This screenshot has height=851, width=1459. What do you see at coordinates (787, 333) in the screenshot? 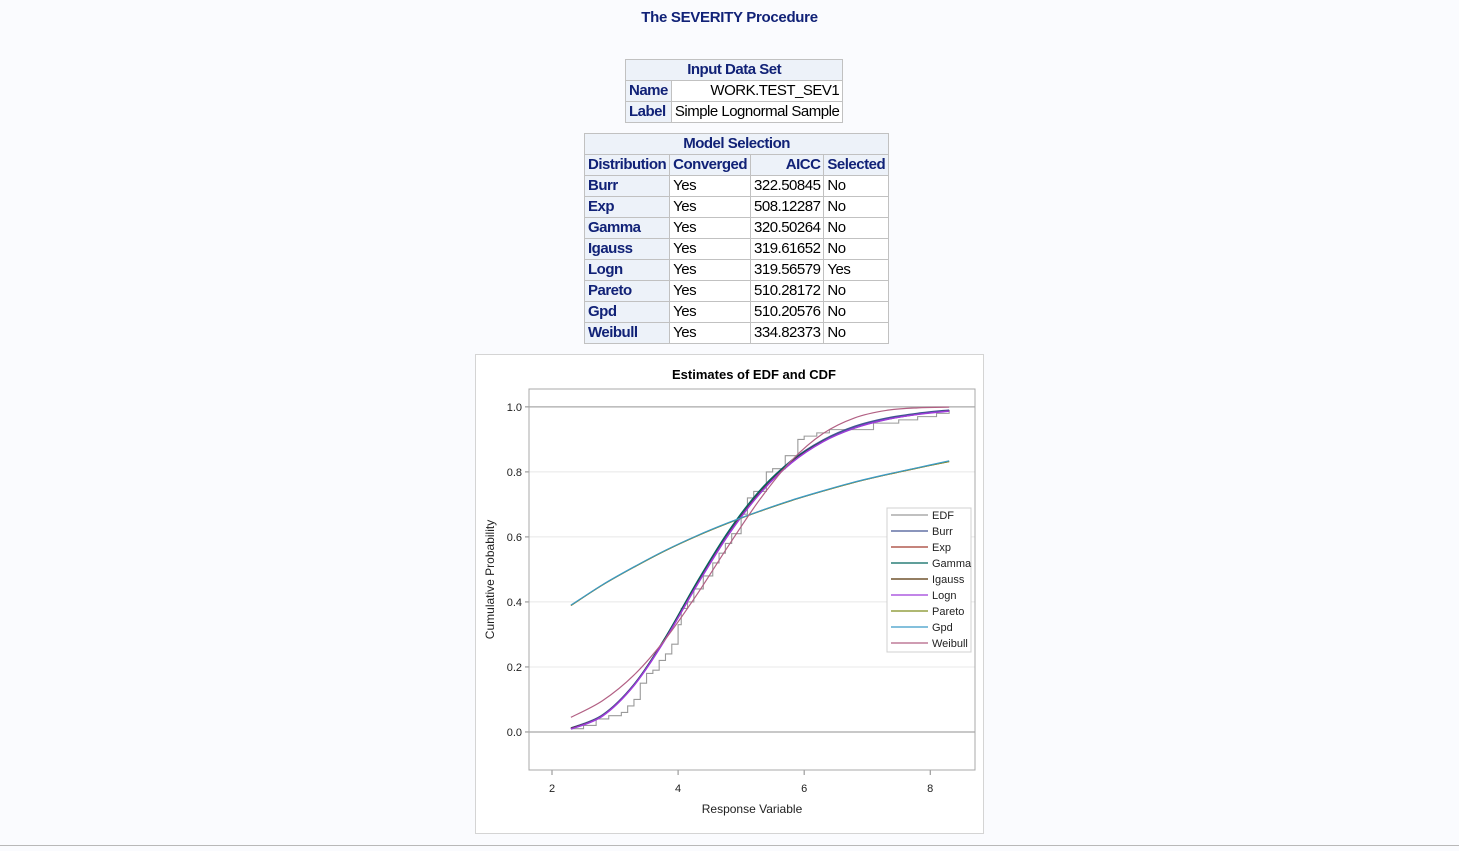
I see `cell: 334.82373` at bounding box center [787, 333].